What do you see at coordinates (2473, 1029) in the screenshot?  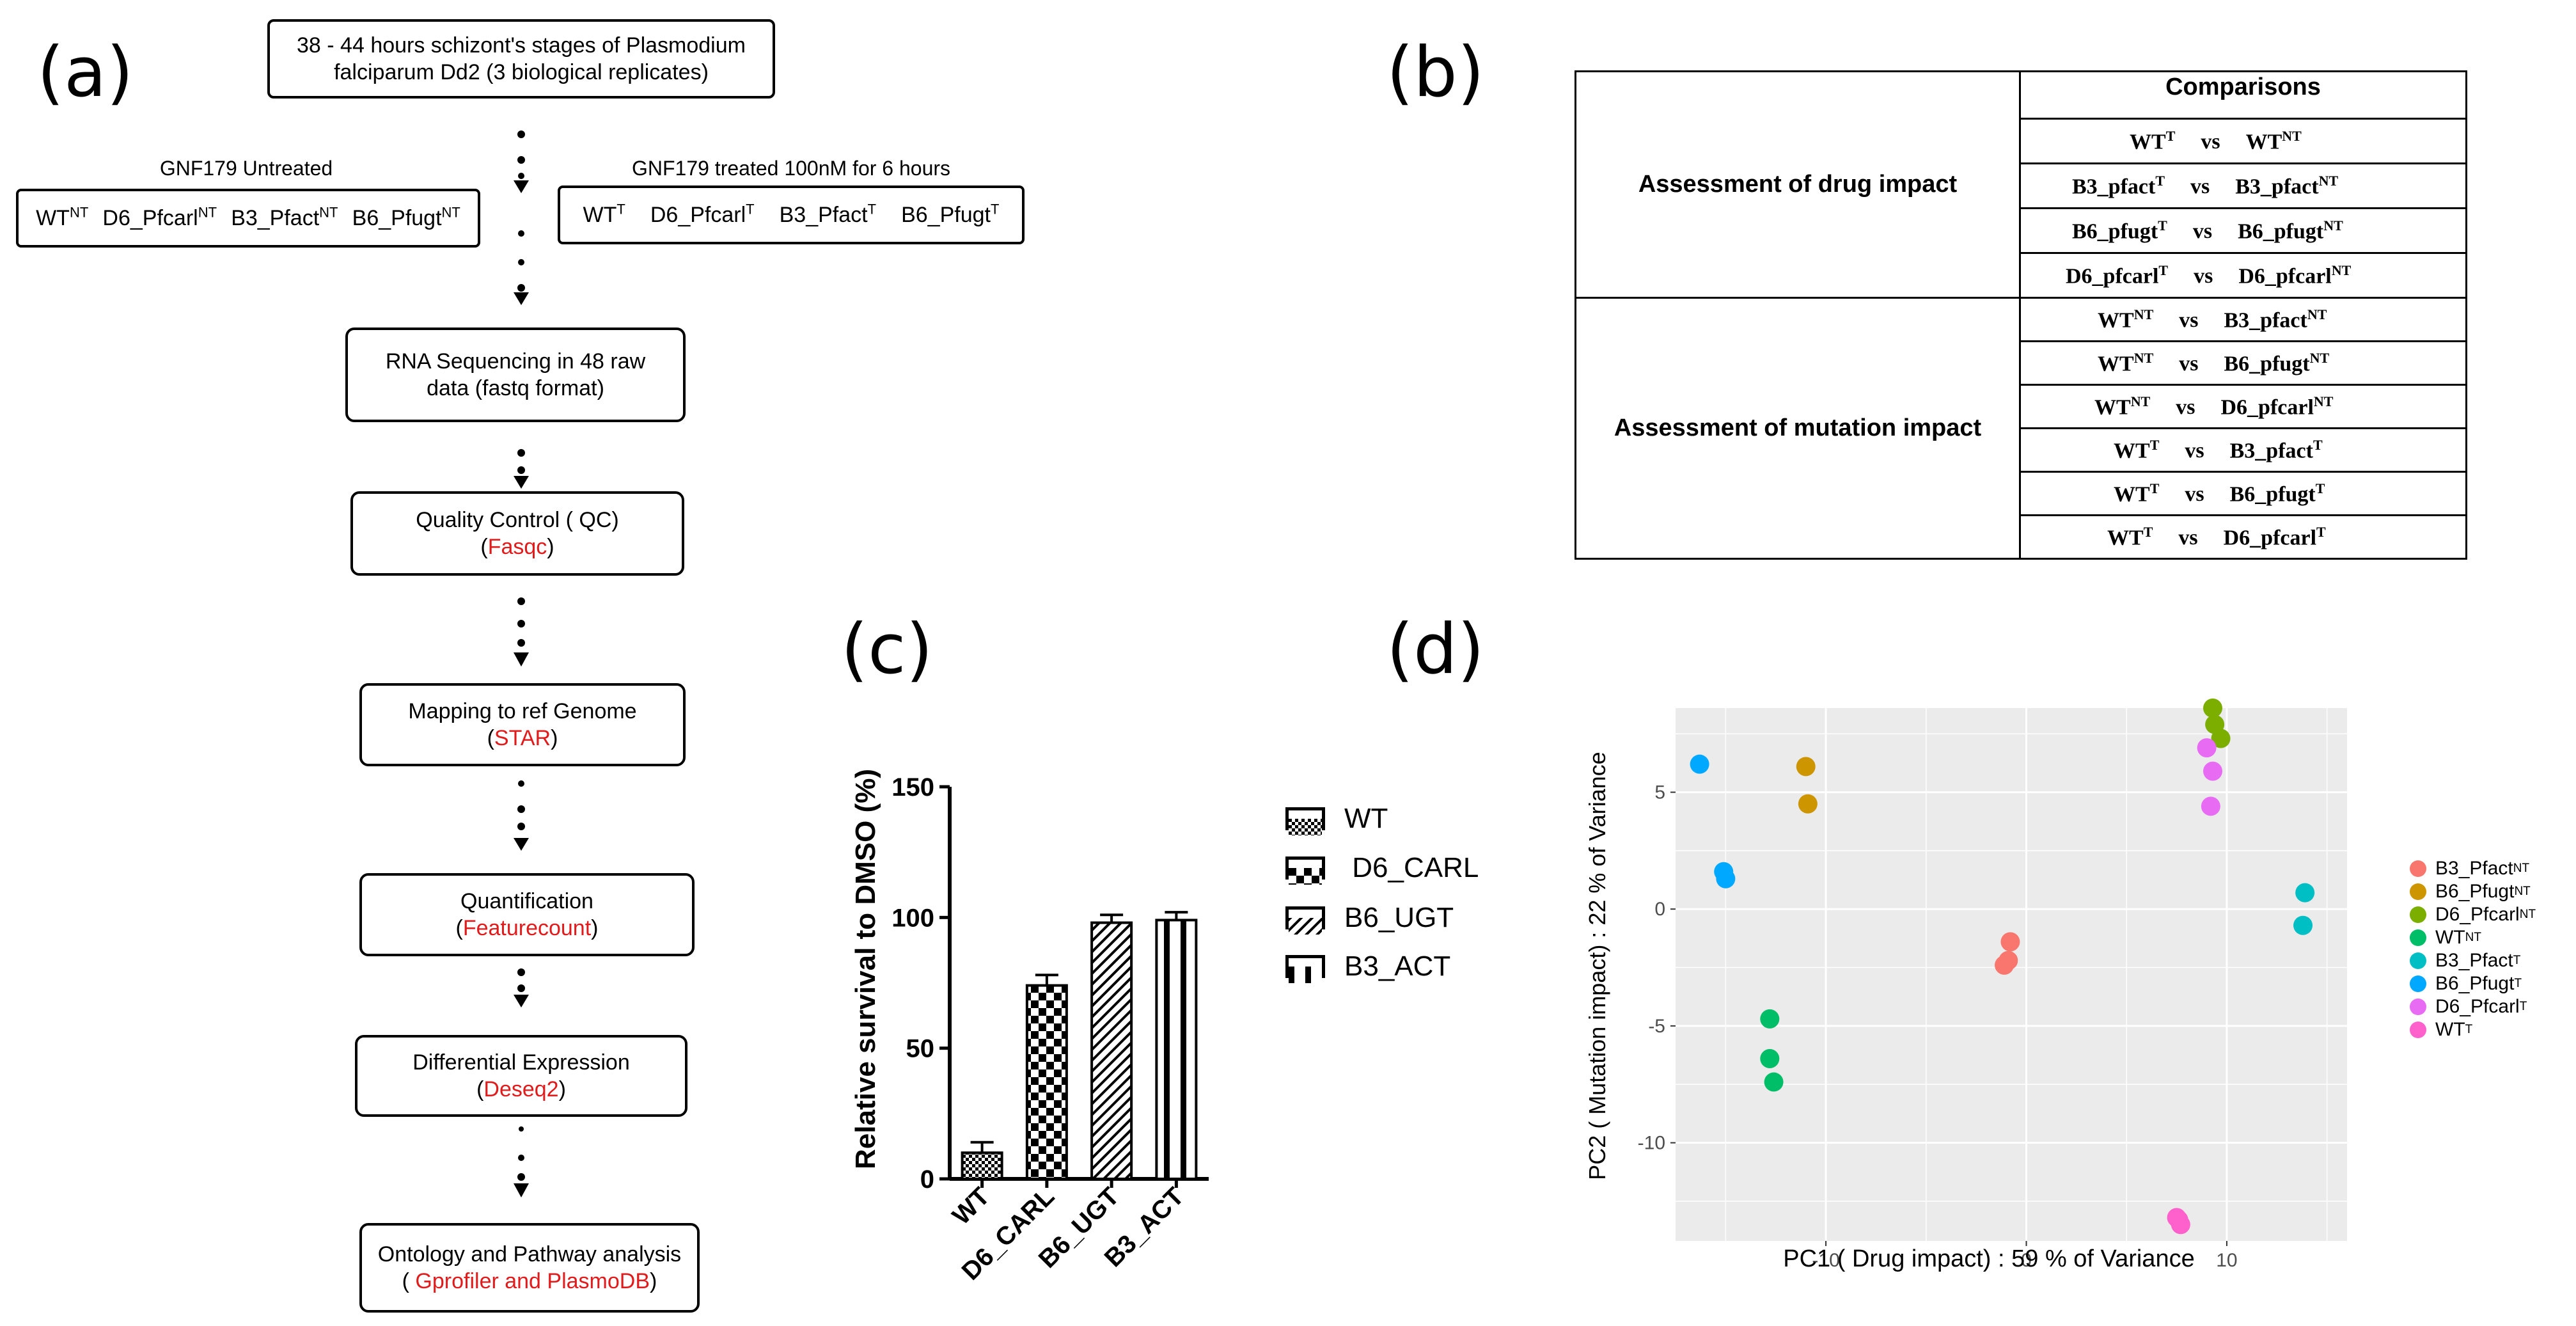 I see `pca-legend-item: WT T` at bounding box center [2473, 1029].